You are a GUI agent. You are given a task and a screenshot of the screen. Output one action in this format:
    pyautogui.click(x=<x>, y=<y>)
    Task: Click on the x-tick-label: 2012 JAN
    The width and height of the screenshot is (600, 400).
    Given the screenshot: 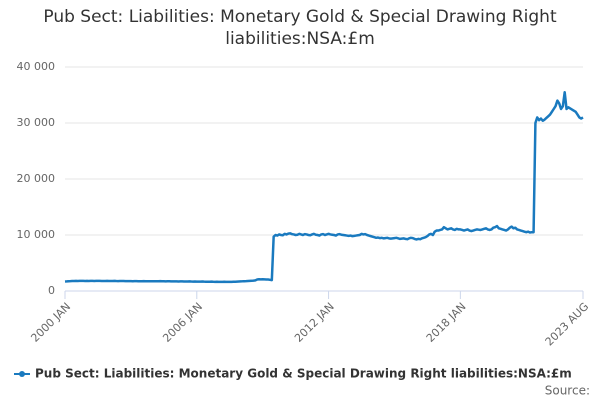 What is the action you would take?
    pyautogui.click(x=314, y=322)
    